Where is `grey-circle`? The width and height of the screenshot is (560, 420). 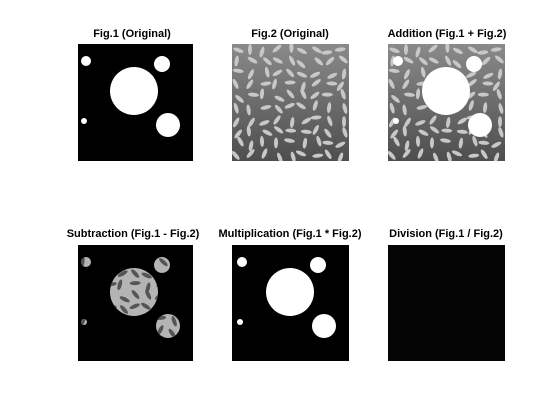 grey-circle is located at coordinates (162, 265).